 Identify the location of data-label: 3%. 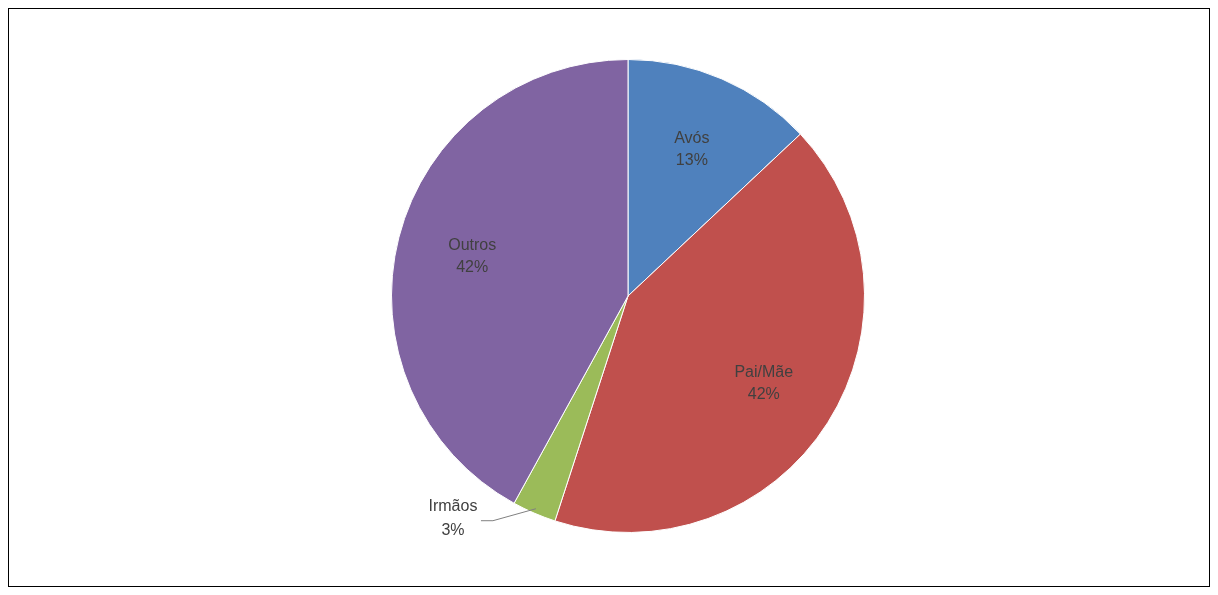
(453, 530).